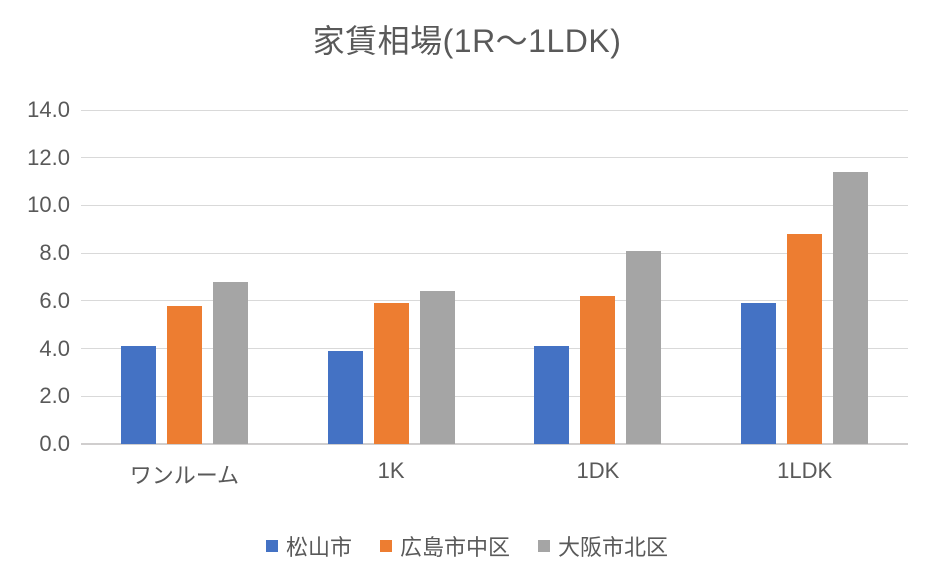 The image size is (934, 569). I want to click on x-category-label: 1LDK, so click(805, 470).